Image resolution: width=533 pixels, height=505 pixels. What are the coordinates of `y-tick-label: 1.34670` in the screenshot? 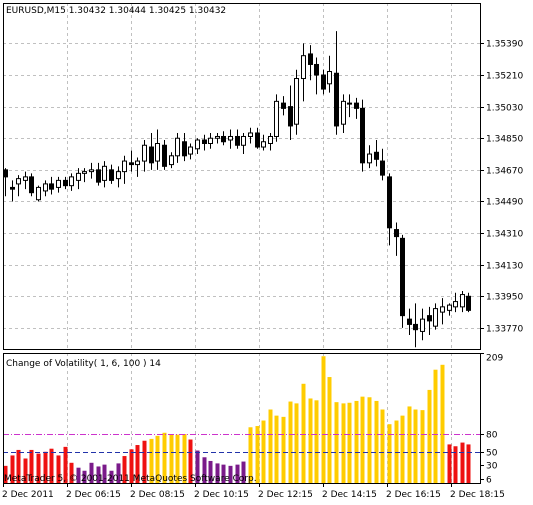 It's located at (504, 172).